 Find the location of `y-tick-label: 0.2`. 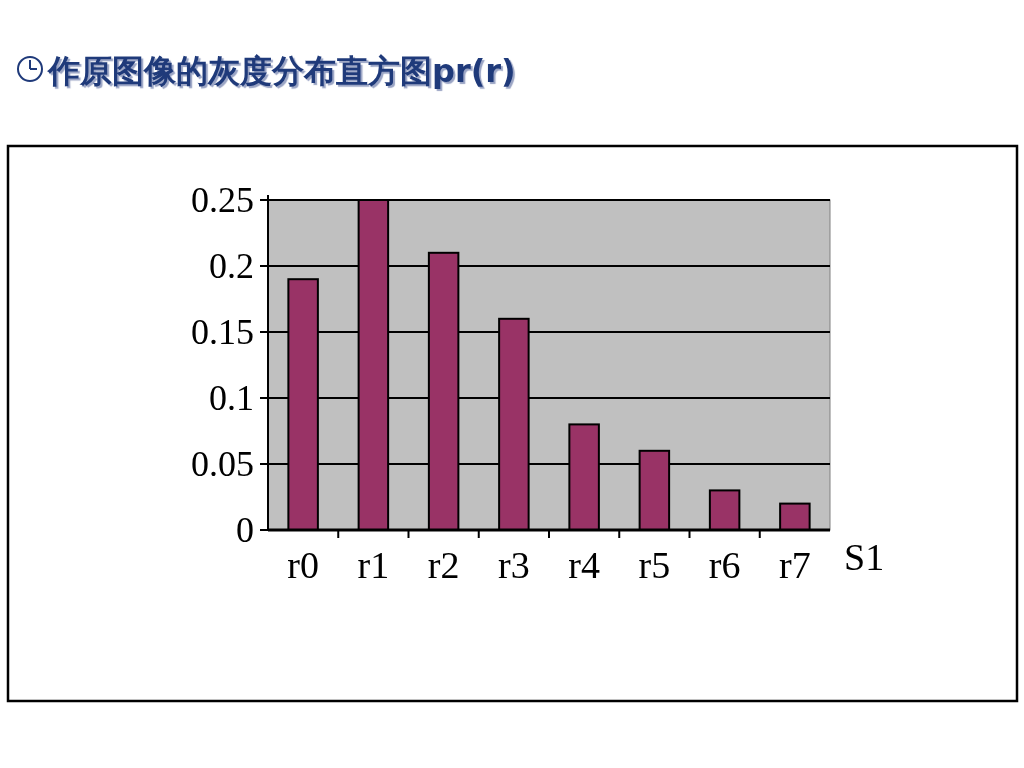

y-tick-label: 0.2 is located at coordinates (231, 266).